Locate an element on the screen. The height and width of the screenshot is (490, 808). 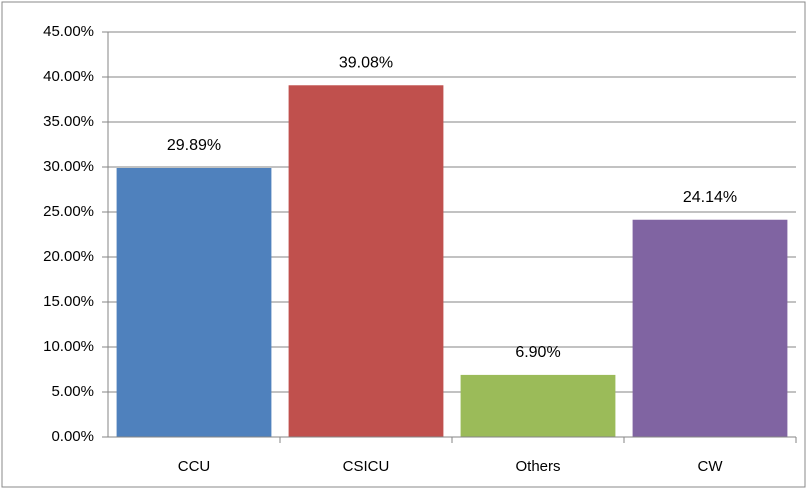
x-tick-label: Others is located at coordinates (537, 466).